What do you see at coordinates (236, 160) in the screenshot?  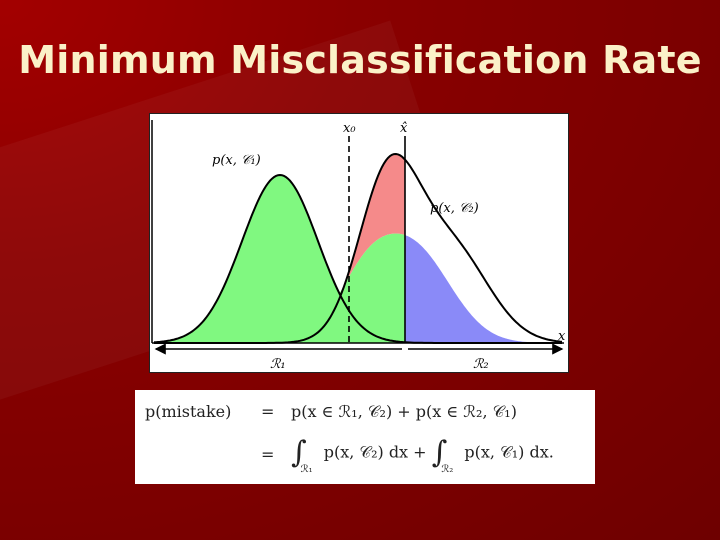 I see `p-c1-label: p(x, 𝒞₁)` at bounding box center [236, 160].